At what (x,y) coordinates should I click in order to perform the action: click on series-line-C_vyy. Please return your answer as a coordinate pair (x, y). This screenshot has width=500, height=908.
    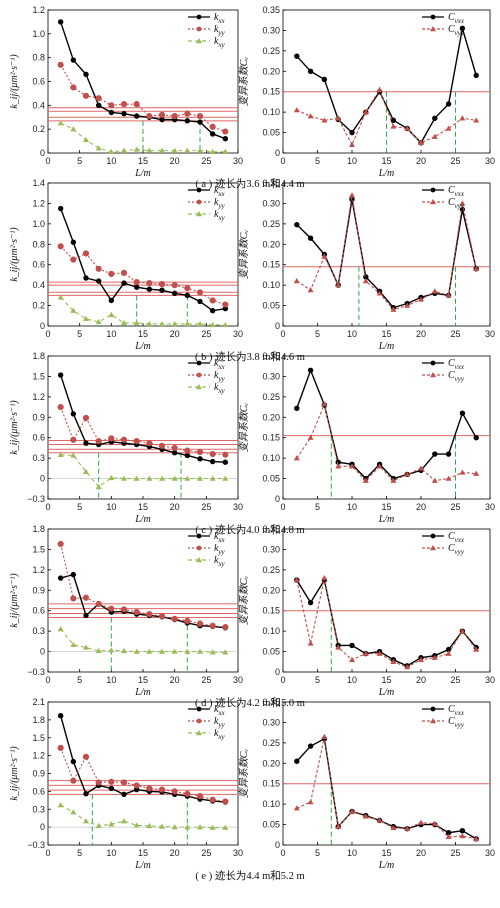
    Looking at the image, I should click on (386, 442).